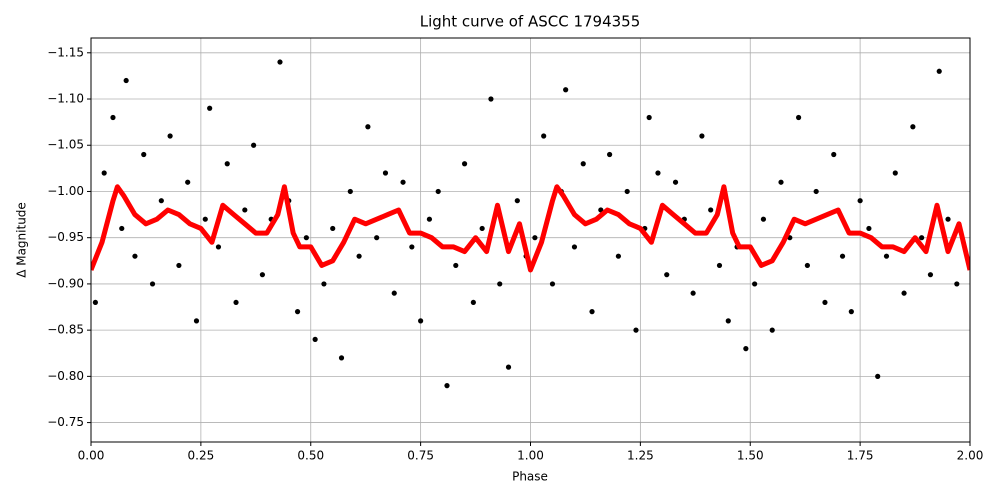  What do you see at coordinates (65, 191) in the screenshot?
I see `y-tick-label: −1.00` at bounding box center [65, 191].